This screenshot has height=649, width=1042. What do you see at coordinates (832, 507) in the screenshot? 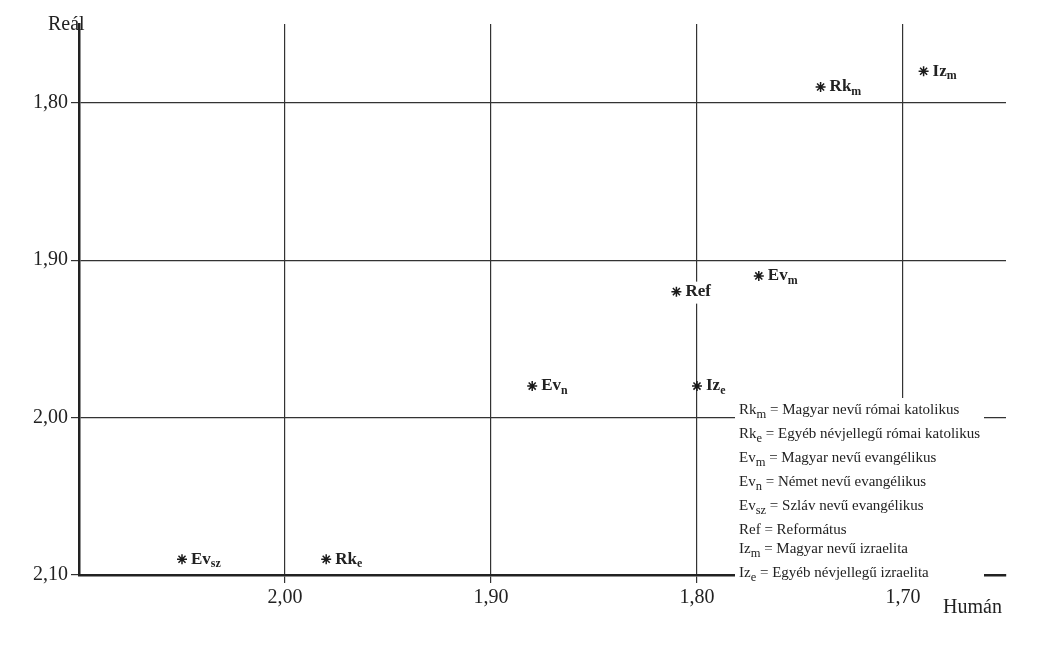
I see `annotation: Ev$_{sz}$ = Szláv nevű evangélikus` at bounding box center [832, 507].